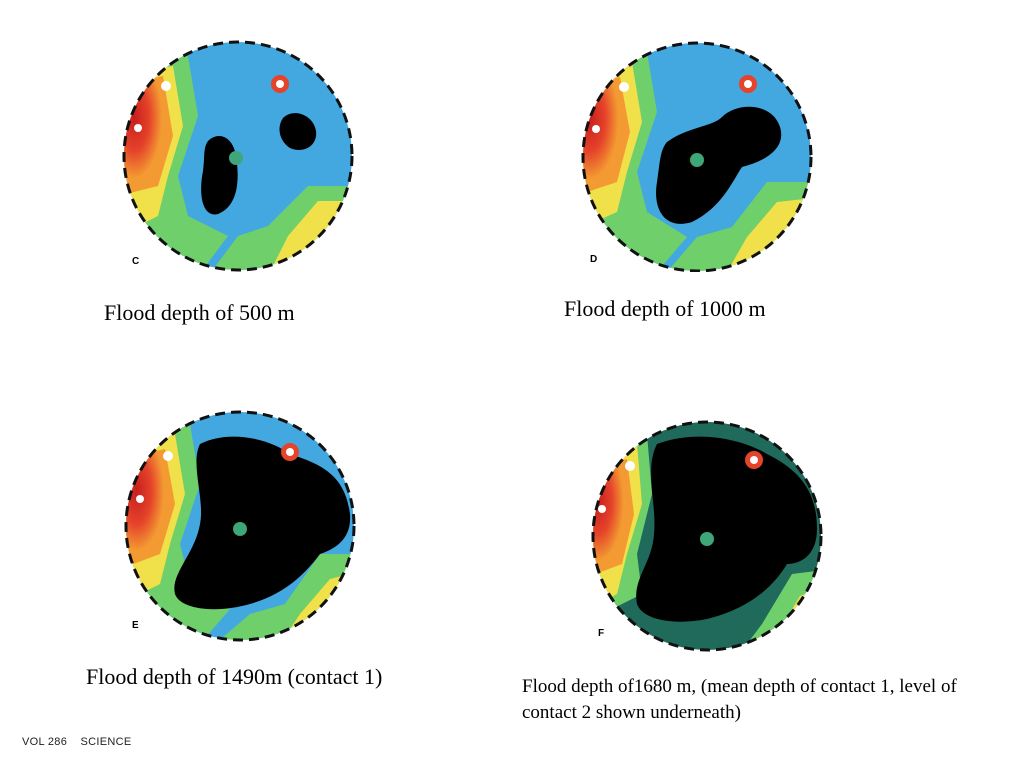  What do you see at coordinates (240, 526) in the screenshot?
I see `polar-topography-map: E` at bounding box center [240, 526].